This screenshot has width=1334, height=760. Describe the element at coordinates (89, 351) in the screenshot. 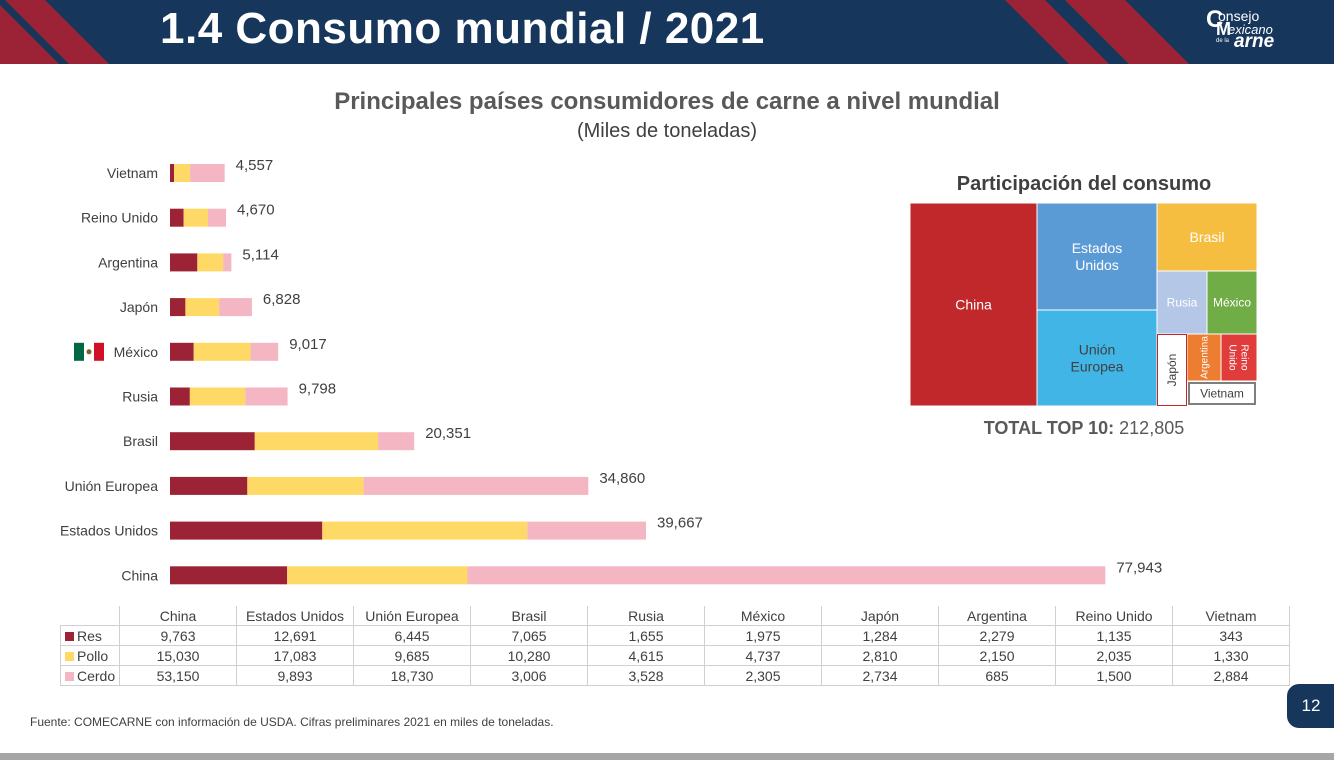

I see `mexico-flag-icon` at that location.